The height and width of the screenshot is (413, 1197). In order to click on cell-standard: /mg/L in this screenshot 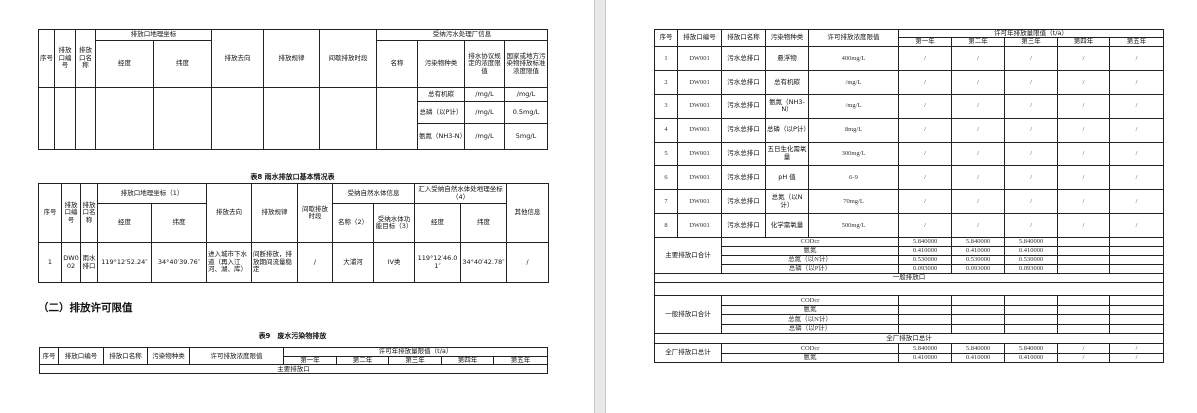, I will do `click(526, 94)`.